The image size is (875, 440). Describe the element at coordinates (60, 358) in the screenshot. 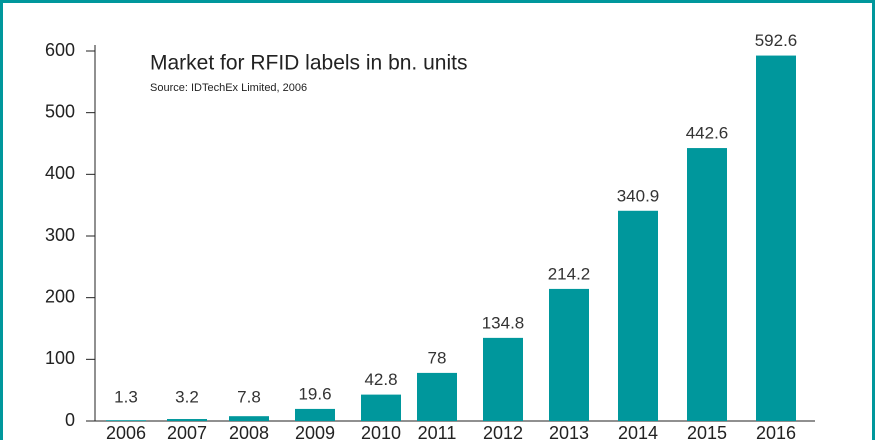

I see `y-tick-label: 100` at that location.